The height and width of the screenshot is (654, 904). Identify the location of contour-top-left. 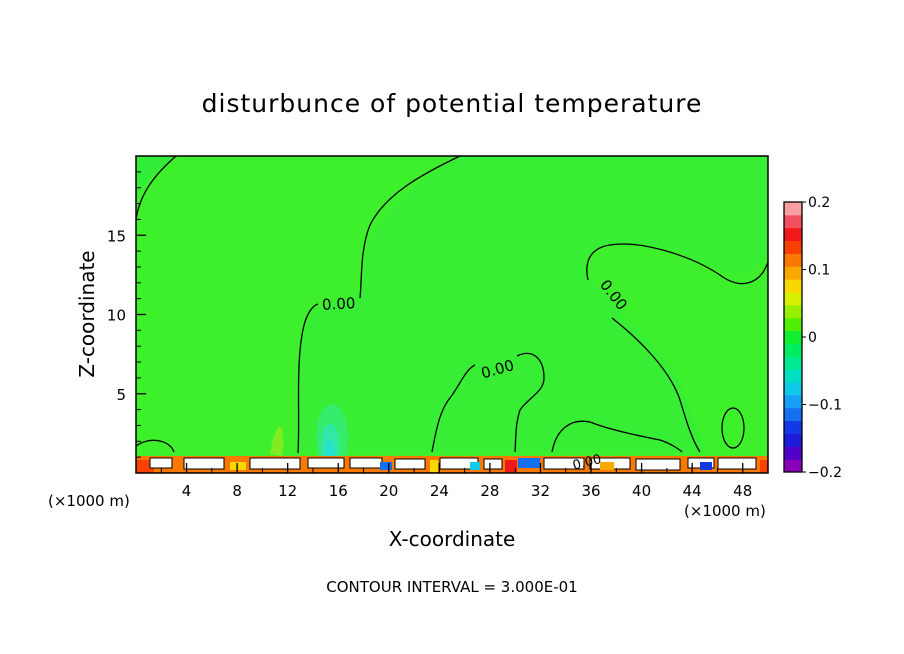
(156, 188).